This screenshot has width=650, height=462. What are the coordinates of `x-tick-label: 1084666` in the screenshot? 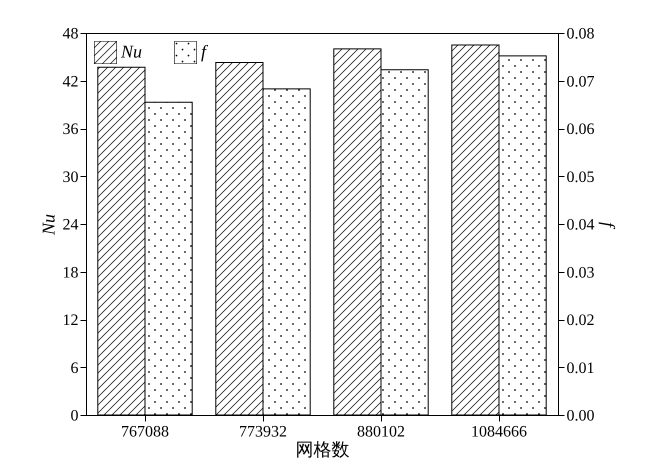 It's located at (499, 432).